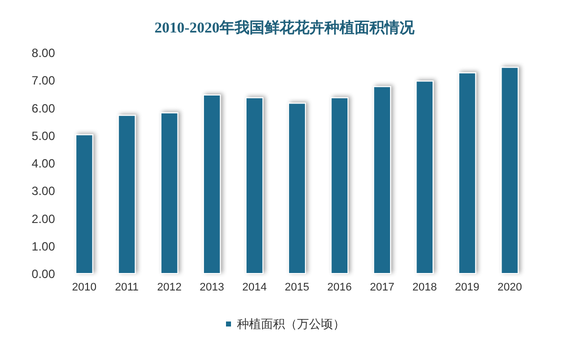  Describe the element at coordinates (339, 288) in the screenshot. I see `x-tick-label: 2016` at that location.